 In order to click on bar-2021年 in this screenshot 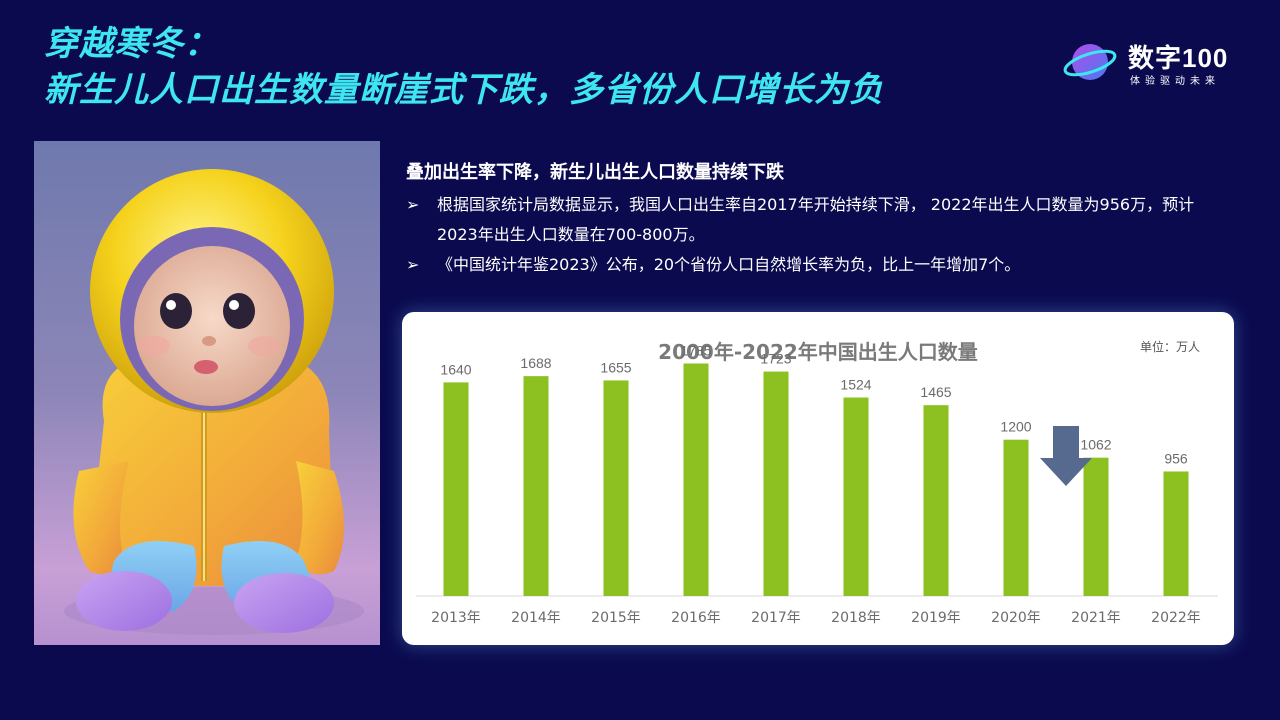, I will do `click(1096, 526)`.